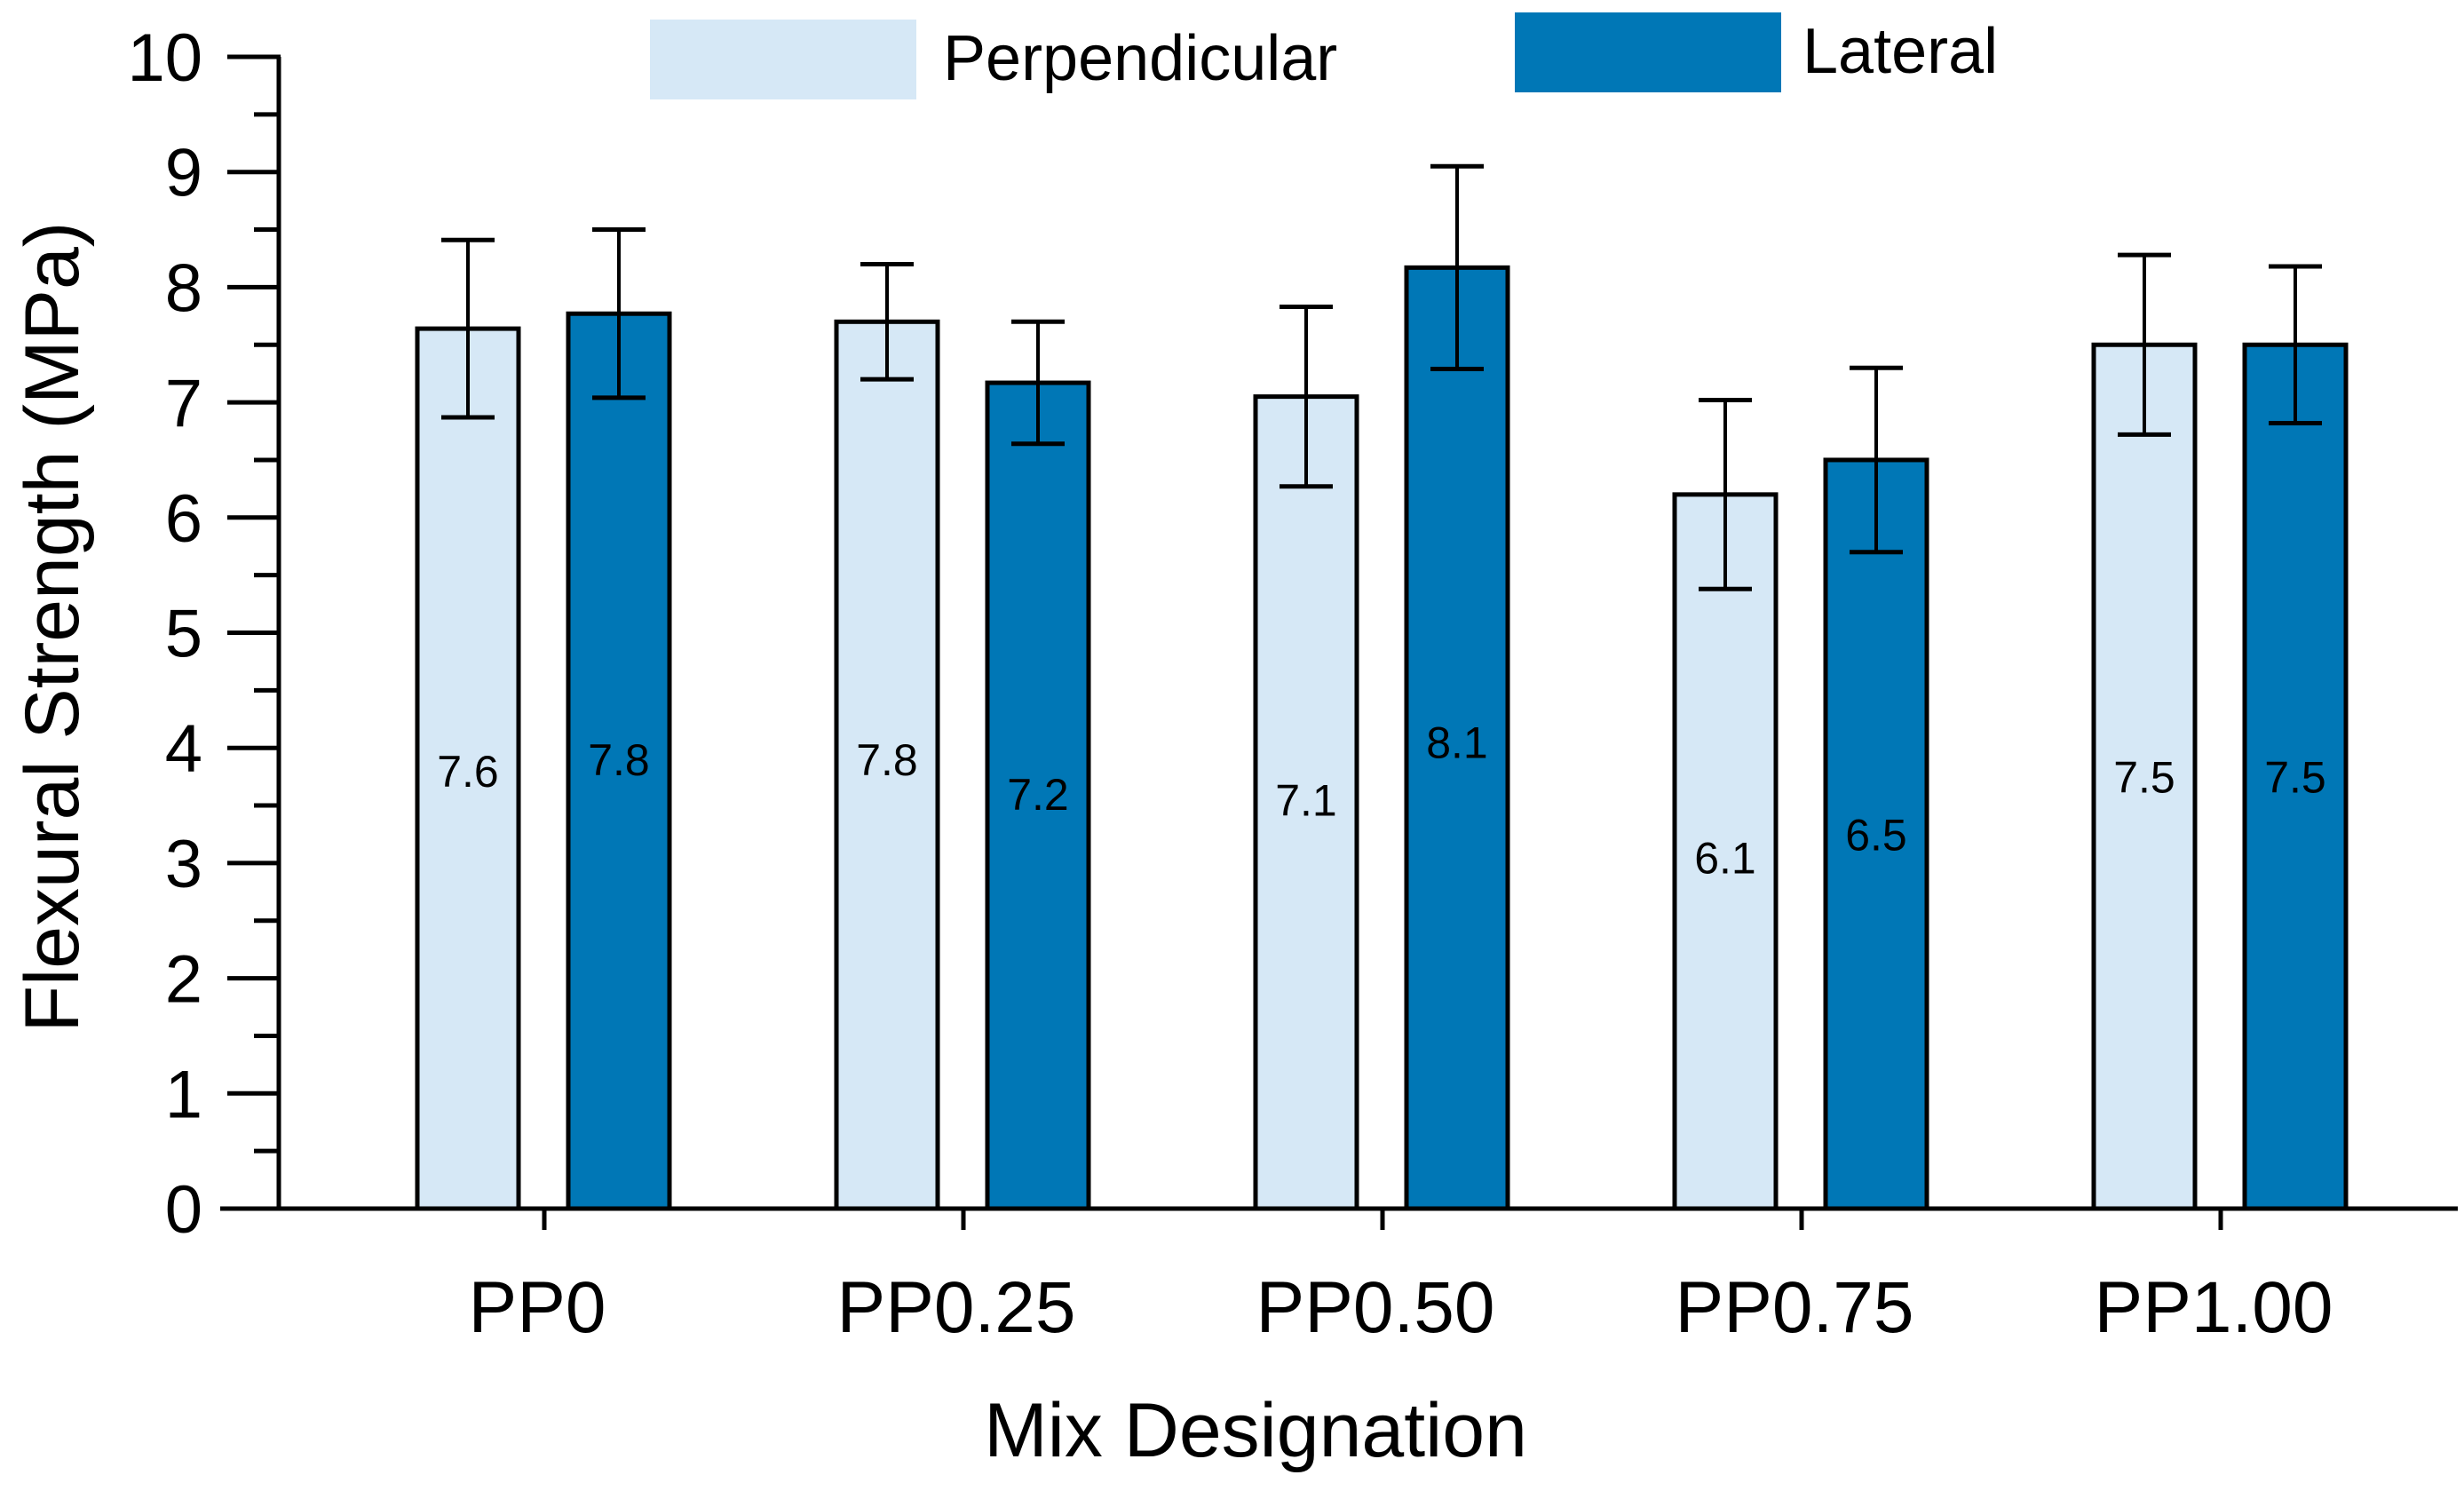  What do you see at coordinates (1457, 743) in the screenshot?
I see `data-label-lateral-pp0-50: 8.1` at bounding box center [1457, 743].